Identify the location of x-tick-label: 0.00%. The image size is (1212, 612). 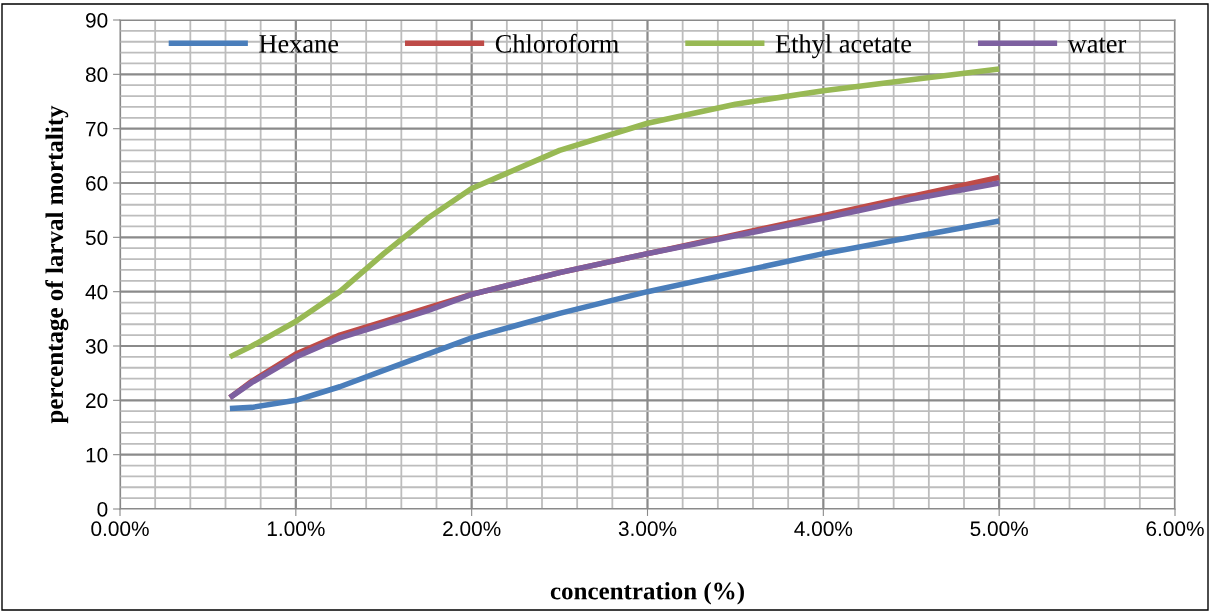
(120, 529).